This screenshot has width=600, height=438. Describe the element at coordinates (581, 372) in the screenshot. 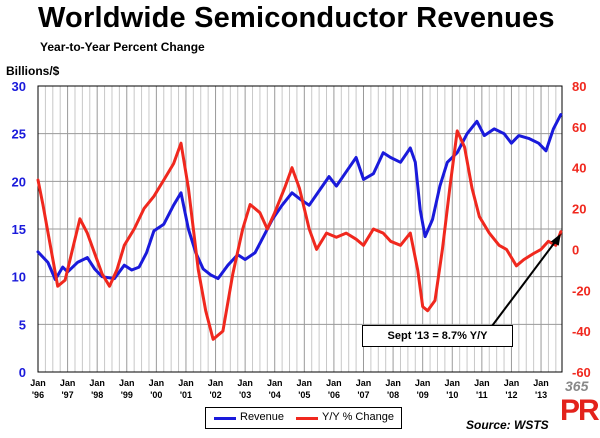

I see `right-axis-tick-label: -60` at that location.